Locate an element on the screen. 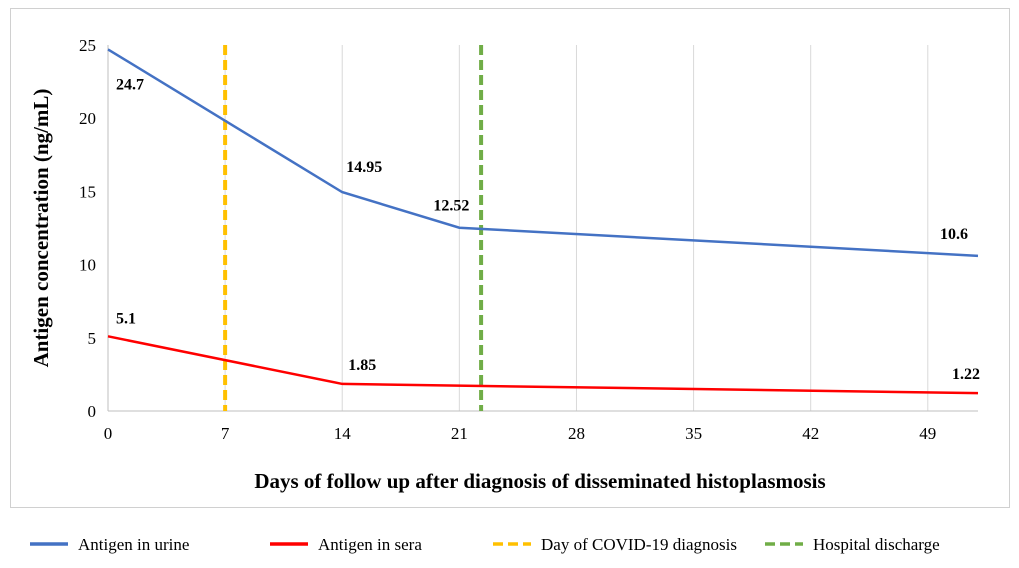 This screenshot has height=568, width=1019. data-label-1-1: 1.85 is located at coordinates (362, 365).